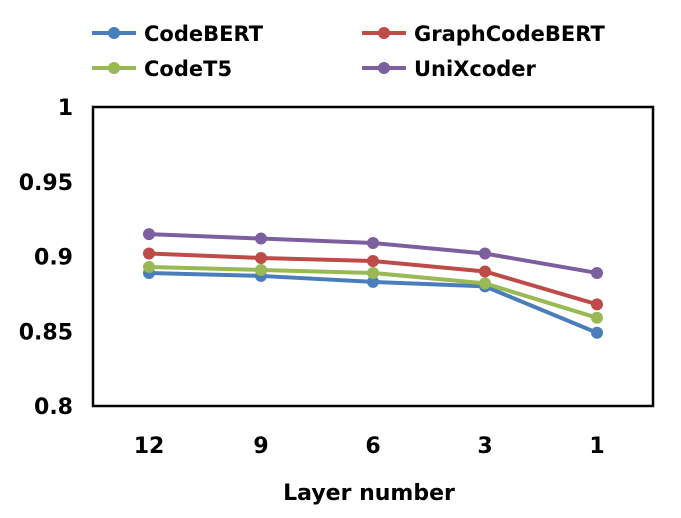 This screenshot has width=681, height=518. What do you see at coordinates (475, 69) in the screenshot?
I see `legend-label: UniXcoder` at bounding box center [475, 69].